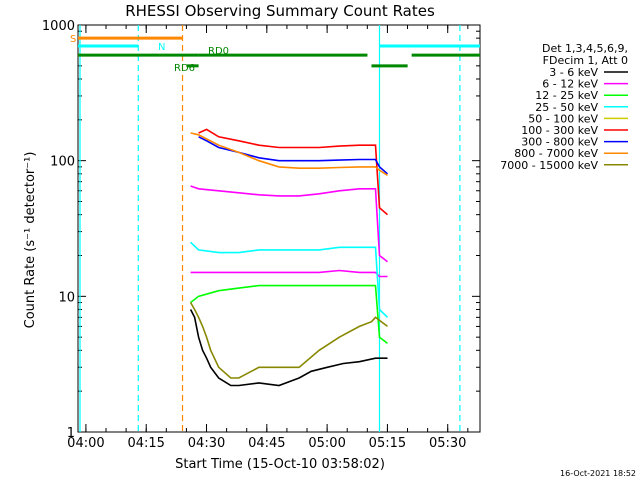 The width and height of the screenshot is (640, 485). I want to click on flag-label: S, so click(73, 39).